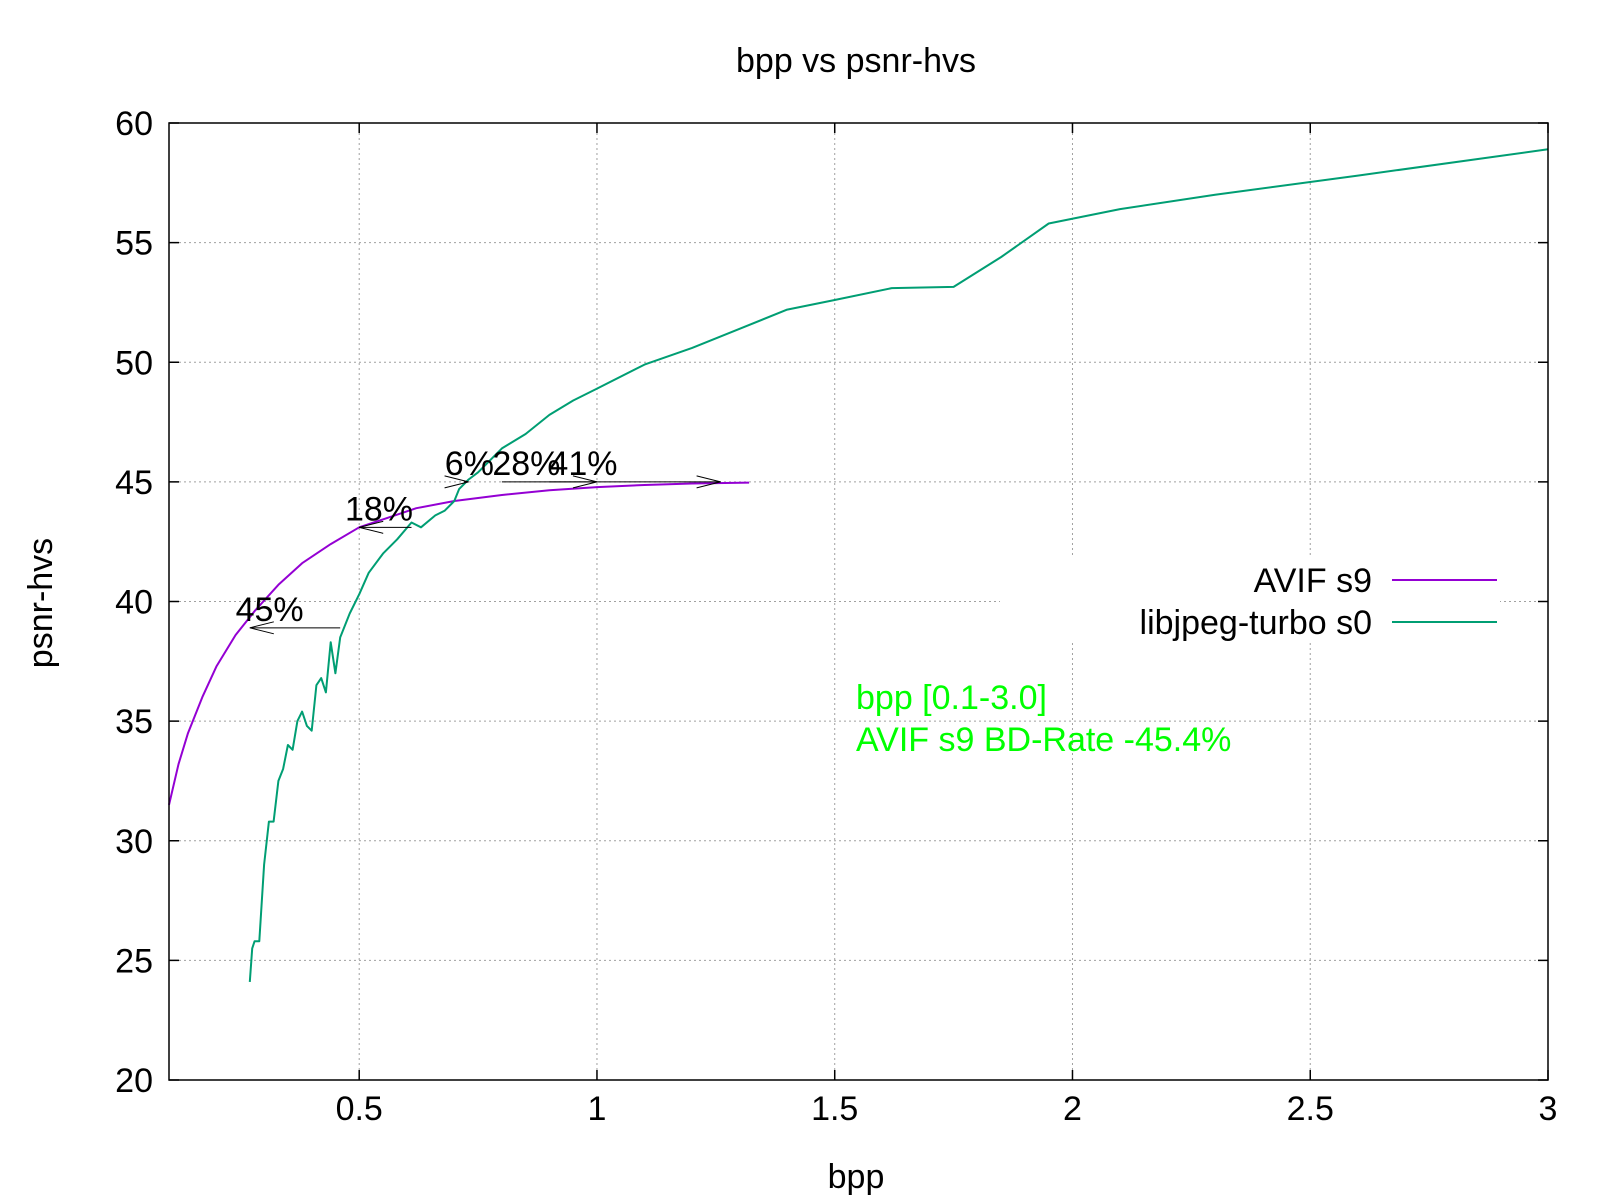  Describe the element at coordinates (1548, 1109) in the screenshot. I see `x-tick-label: 3` at that location.